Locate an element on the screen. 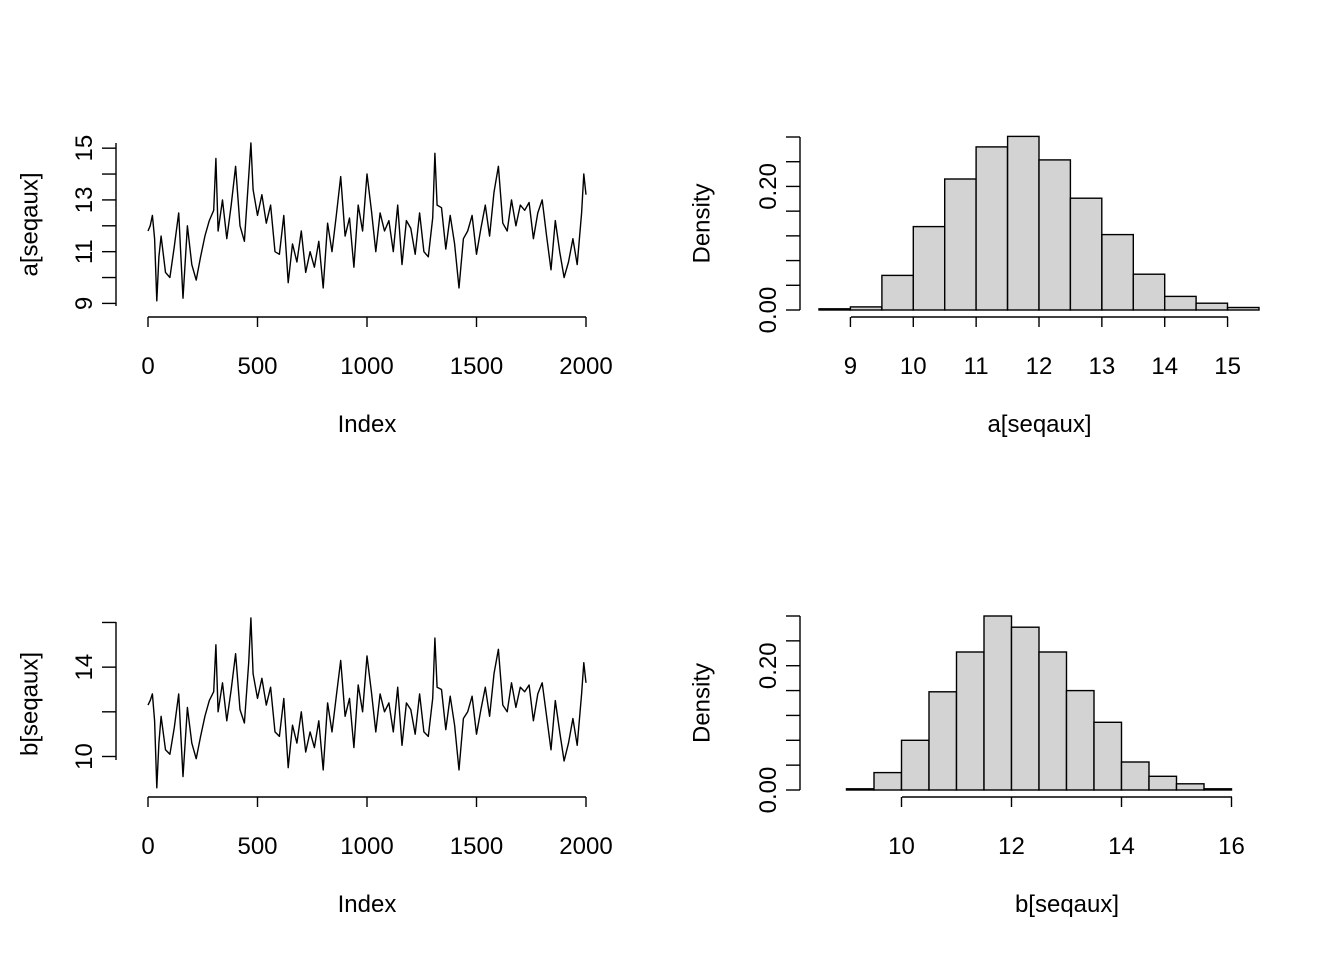 Image resolution: width=1344 pixels, height=960 pixels. y-tick-label: 14 is located at coordinates (84, 667).